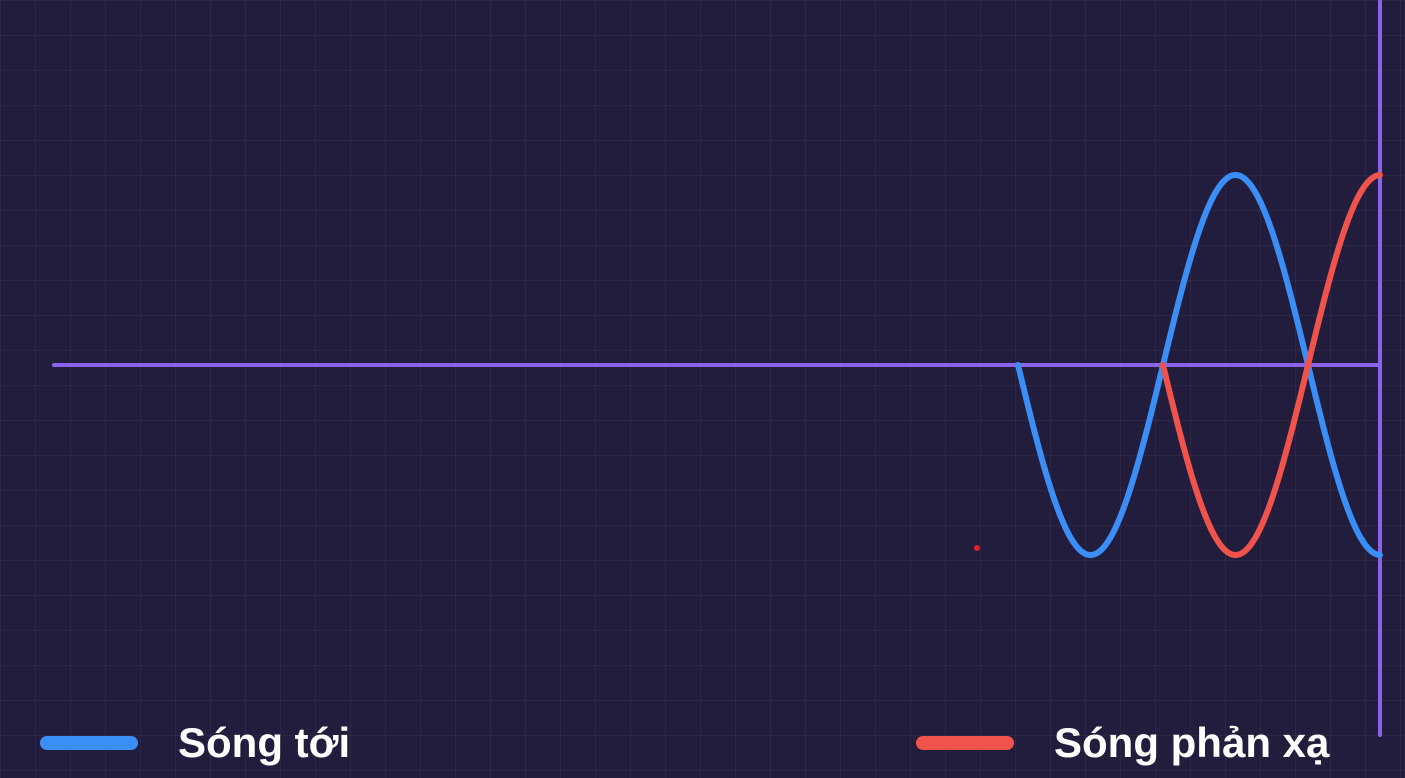  I want to click on particle-marker, so click(977, 548).